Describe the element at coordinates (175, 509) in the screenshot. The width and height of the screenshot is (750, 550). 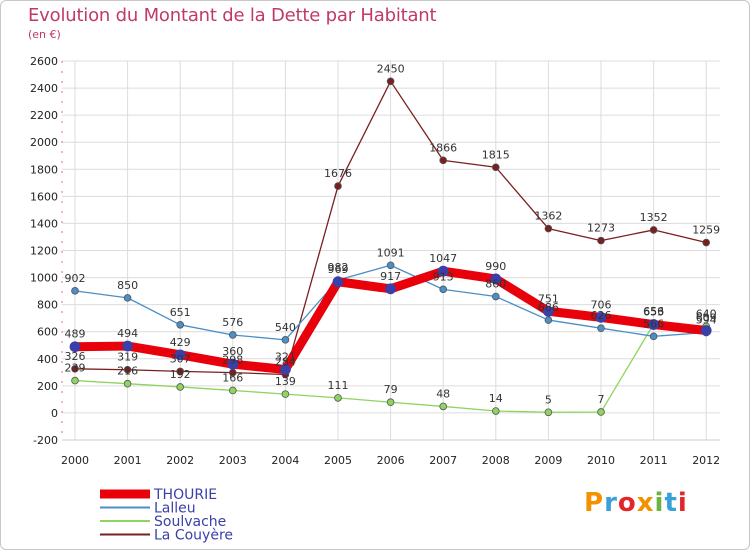
I see `legend-label: Lalleu` at that location.